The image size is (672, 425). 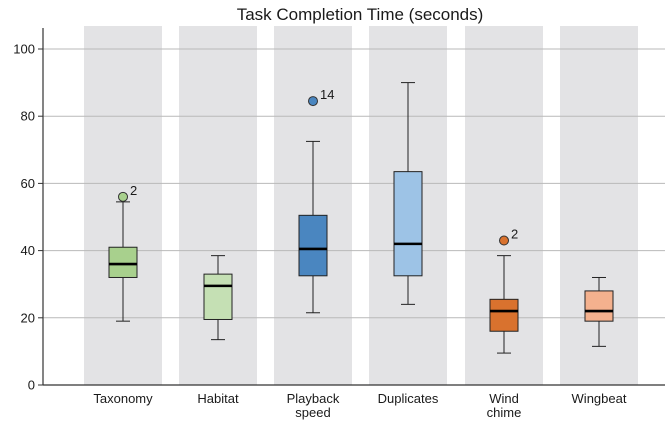 I want to click on y-tick-label: 40, so click(x=28, y=250).